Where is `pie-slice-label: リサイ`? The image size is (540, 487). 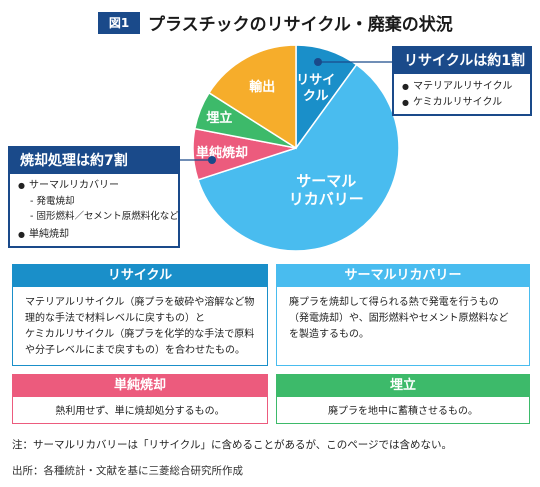 pie-slice-label: リサイ is located at coordinates (315, 80).